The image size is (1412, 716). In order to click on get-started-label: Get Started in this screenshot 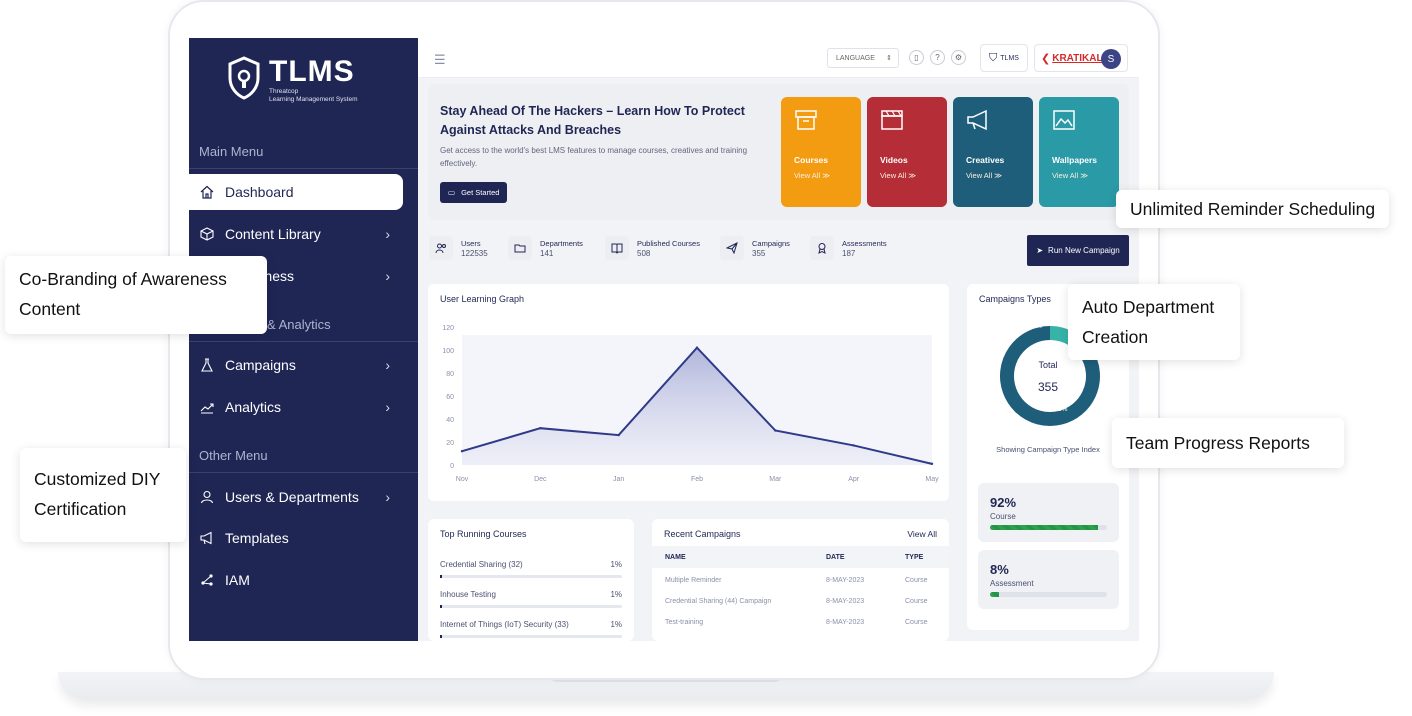, I will do `click(480, 192)`.